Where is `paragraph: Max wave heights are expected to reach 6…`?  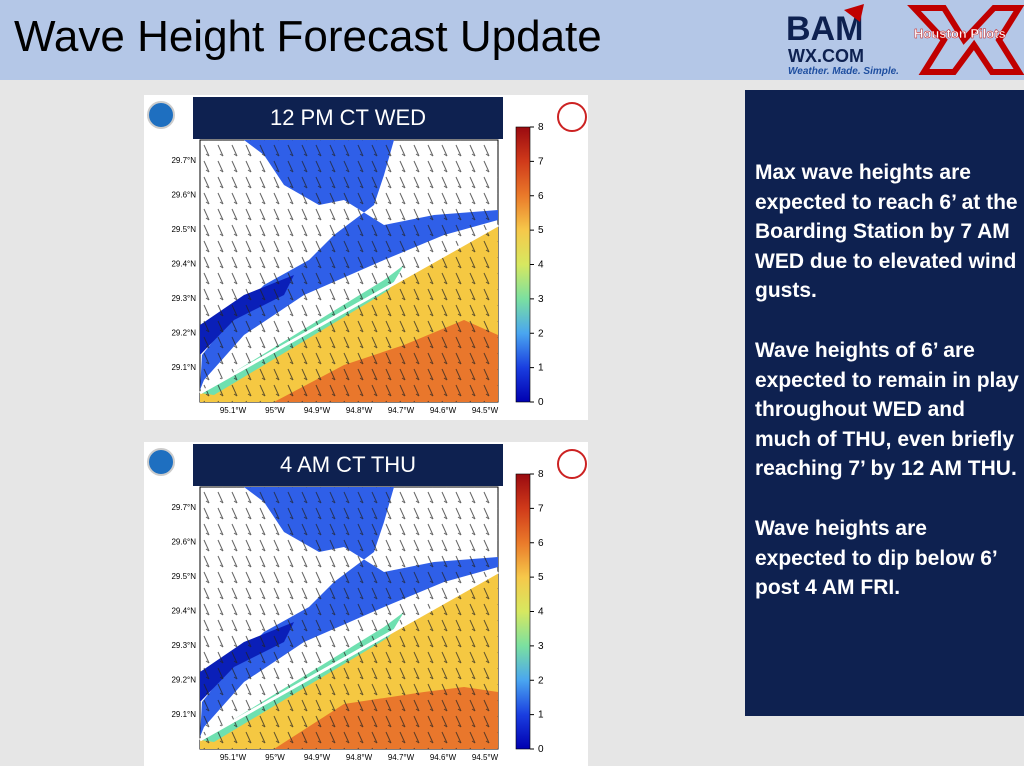 paragraph: Max wave heights are expected to reach 6… is located at coordinates (886, 232).